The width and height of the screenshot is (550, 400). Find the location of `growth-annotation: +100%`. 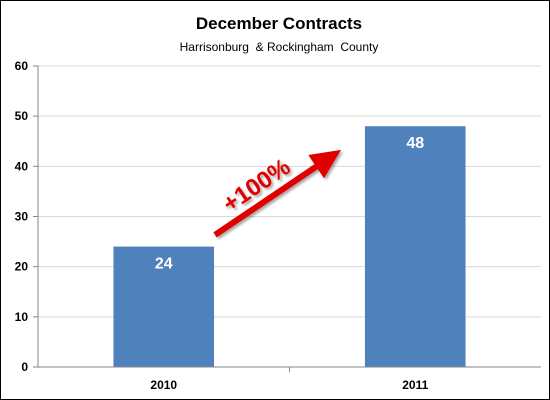

growth-annotation: +100% is located at coordinates (277, 193).